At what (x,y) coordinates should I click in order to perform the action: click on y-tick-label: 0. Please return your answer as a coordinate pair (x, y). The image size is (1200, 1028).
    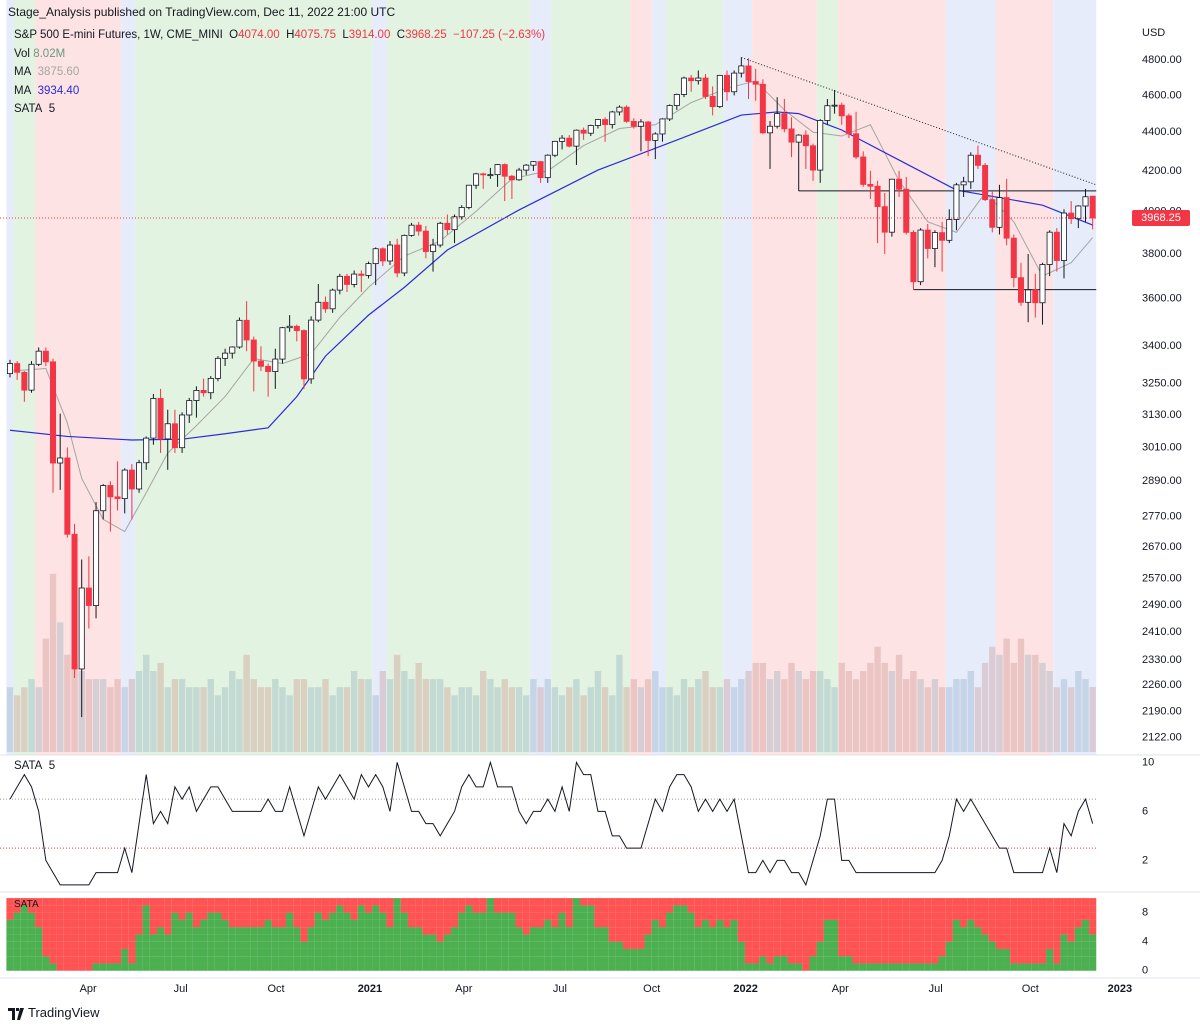
    Looking at the image, I should click on (1145, 971).